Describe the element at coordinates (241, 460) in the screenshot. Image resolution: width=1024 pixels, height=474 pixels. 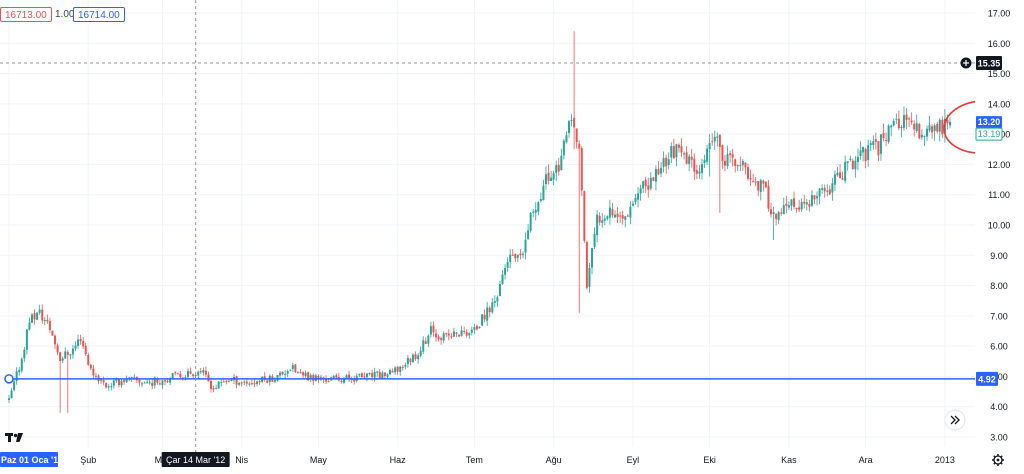
I see `time-tick-label: Nis` at that location.